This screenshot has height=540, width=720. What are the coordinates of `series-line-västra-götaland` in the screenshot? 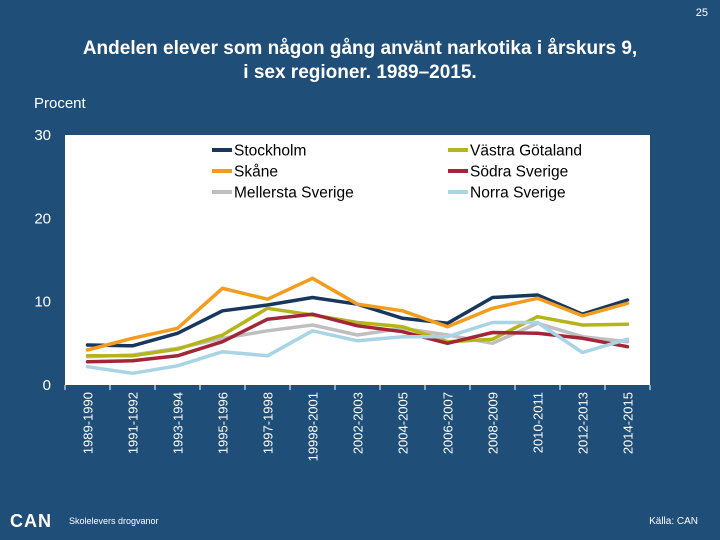 It's located at (357, 332).